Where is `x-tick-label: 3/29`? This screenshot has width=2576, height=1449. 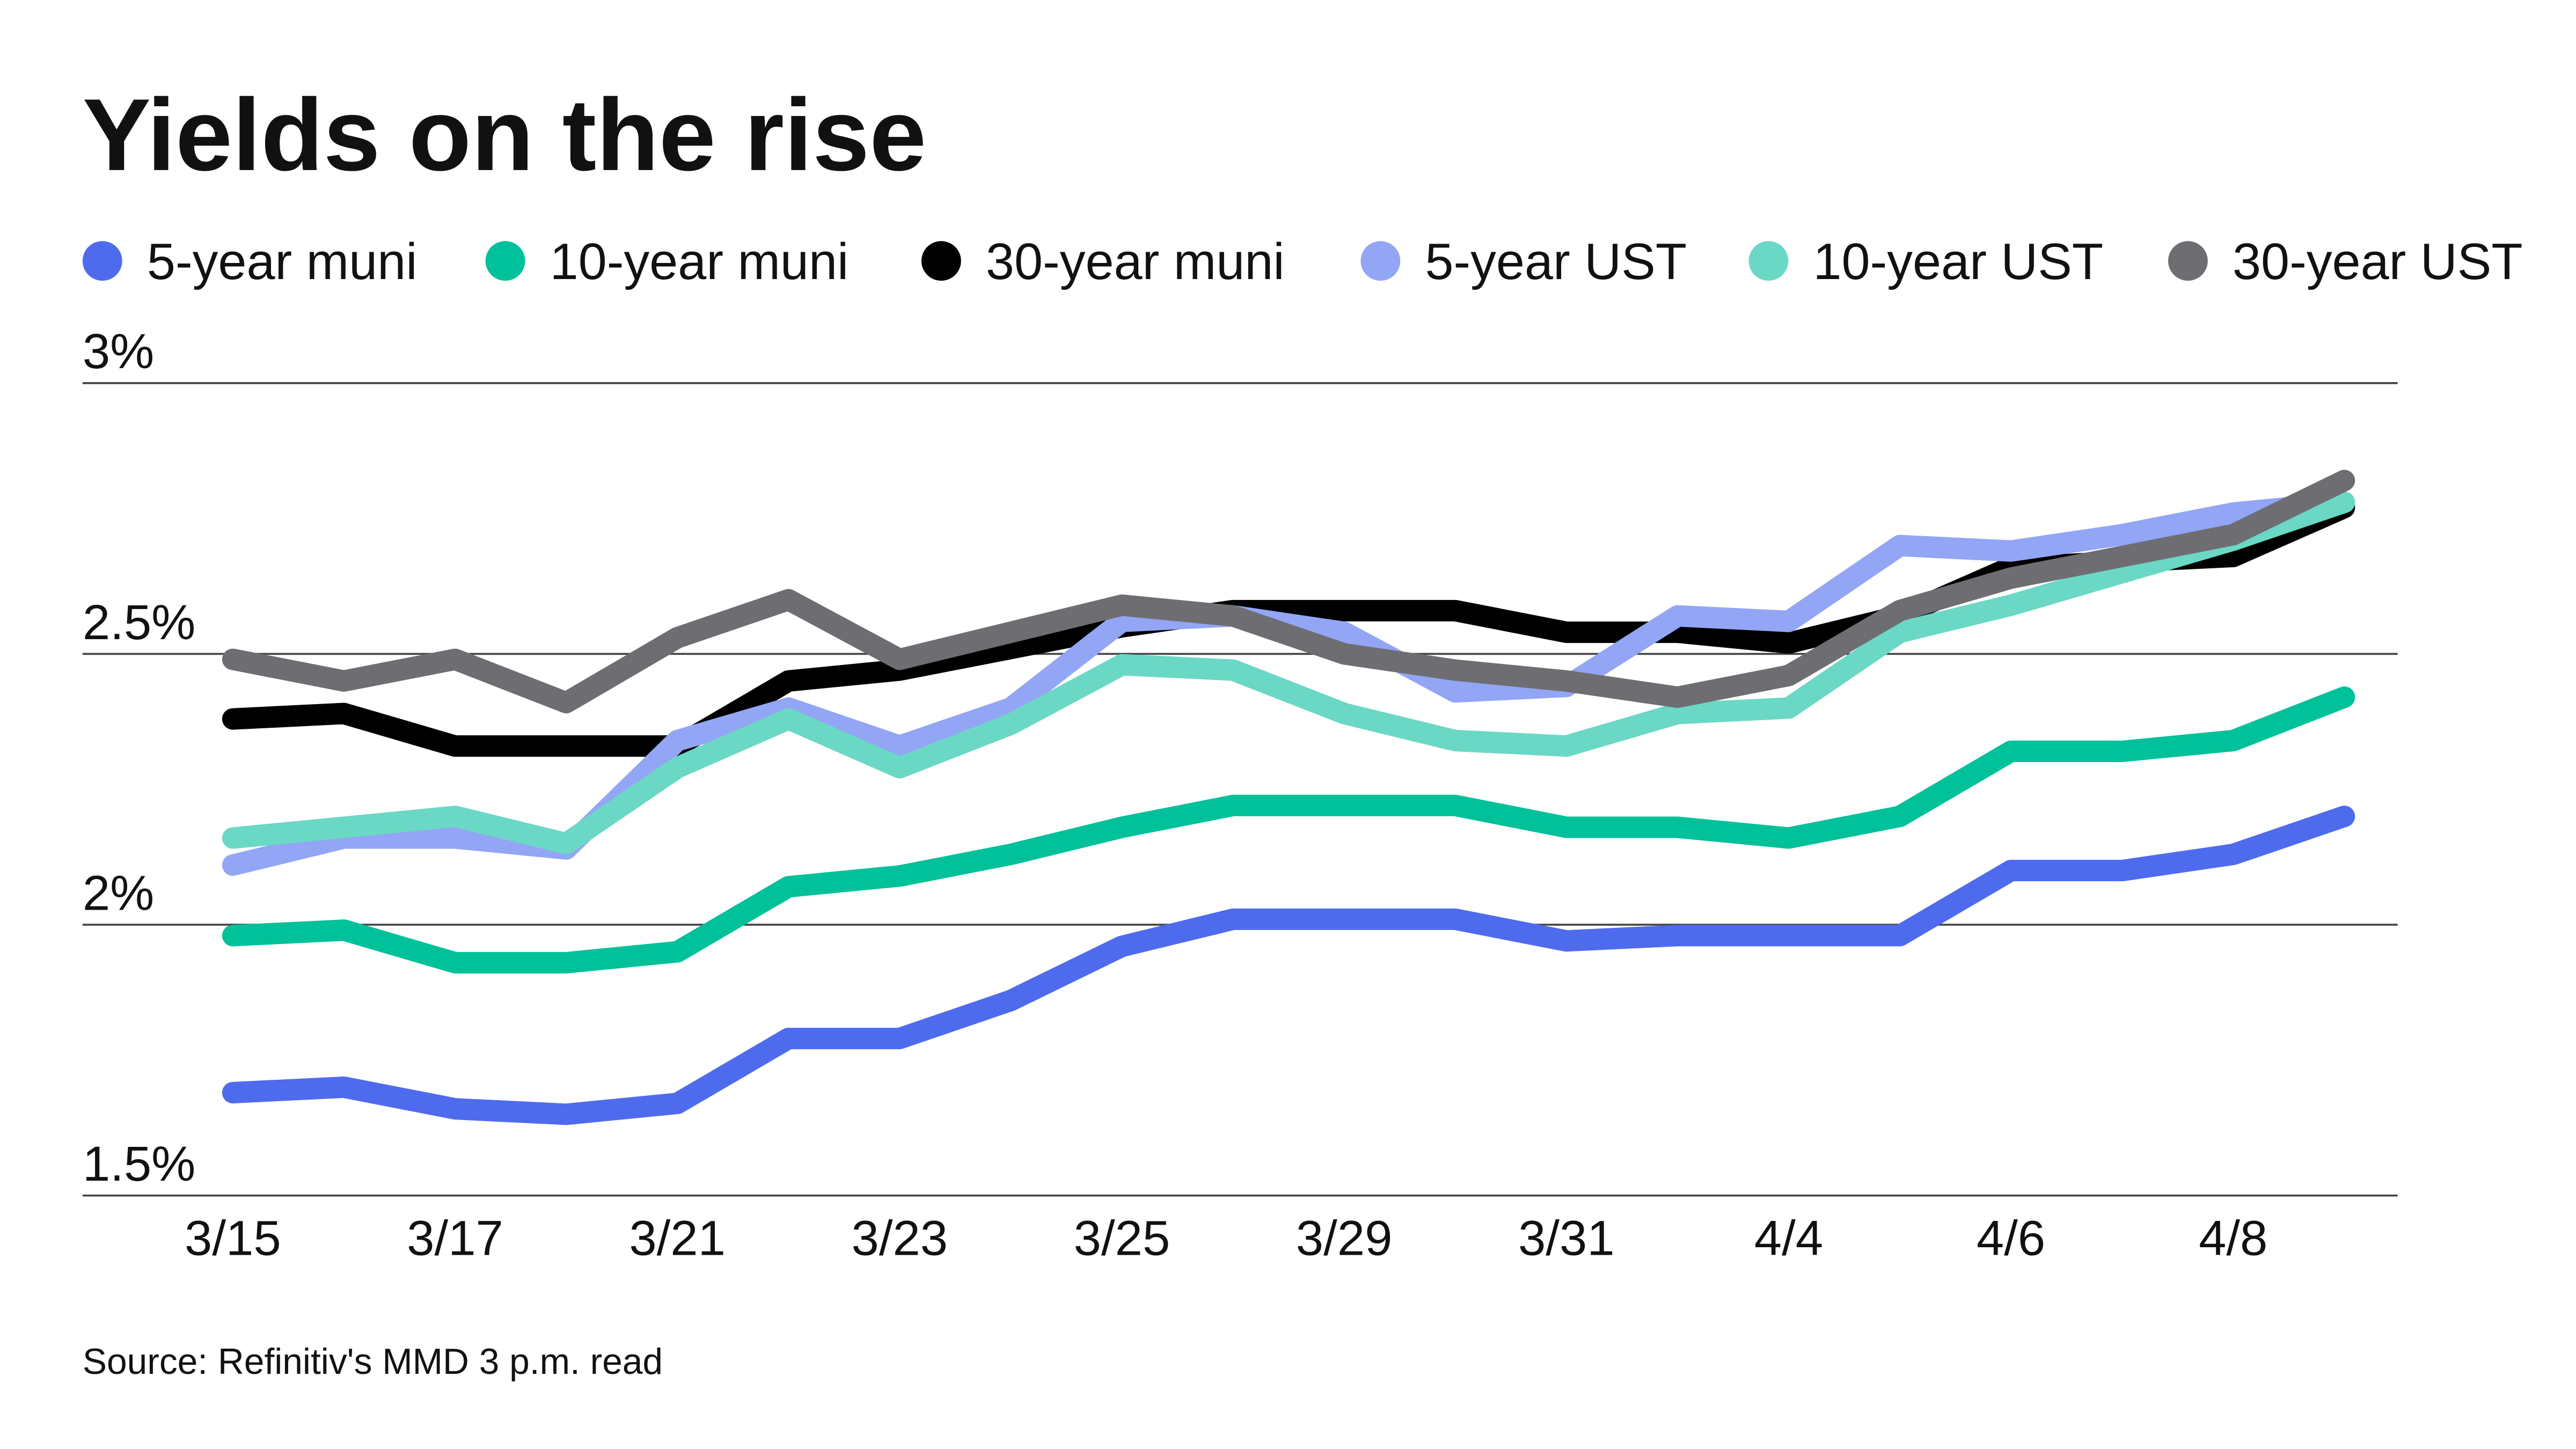 x-tick-label: 3/29 is located at coordinates (1344, 1237).